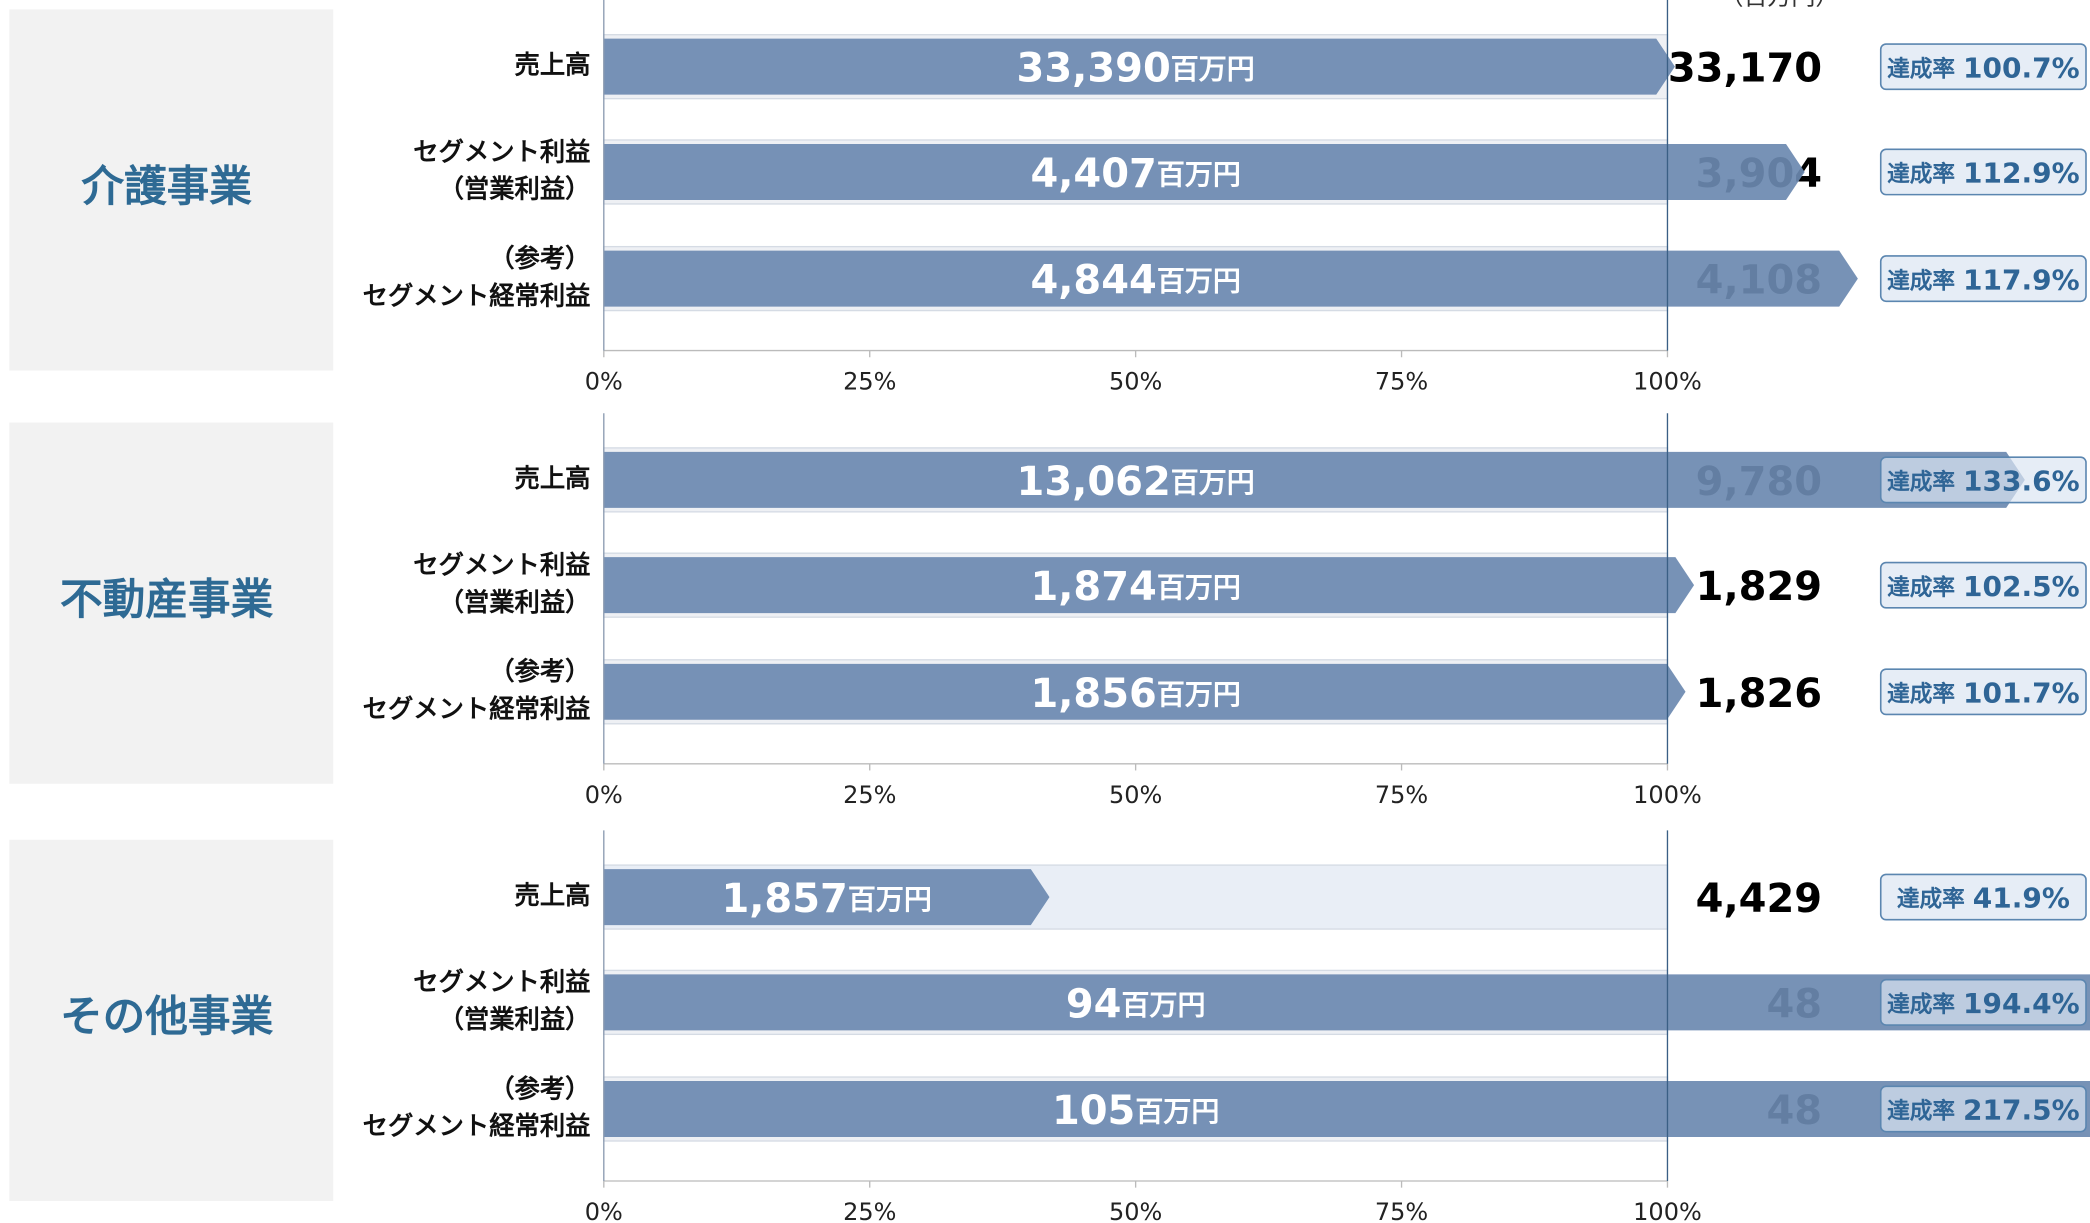 Image resolution: width=2090 pixels, height=1223 pixels. What do you see at coordinates (1094, 69) in the screenshot?
I see `actual-number: 33,390` at bounding box center [1094, 69].